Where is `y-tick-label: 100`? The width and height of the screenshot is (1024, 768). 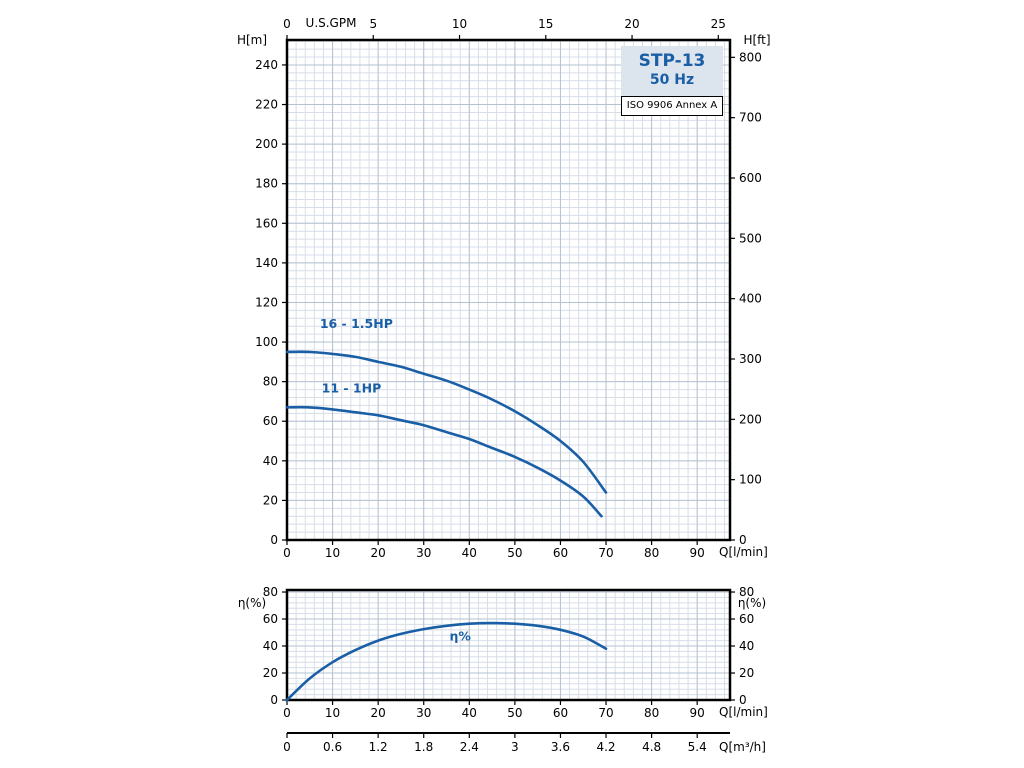
y-tick-label: 100 is located at coordinates (266, 342).